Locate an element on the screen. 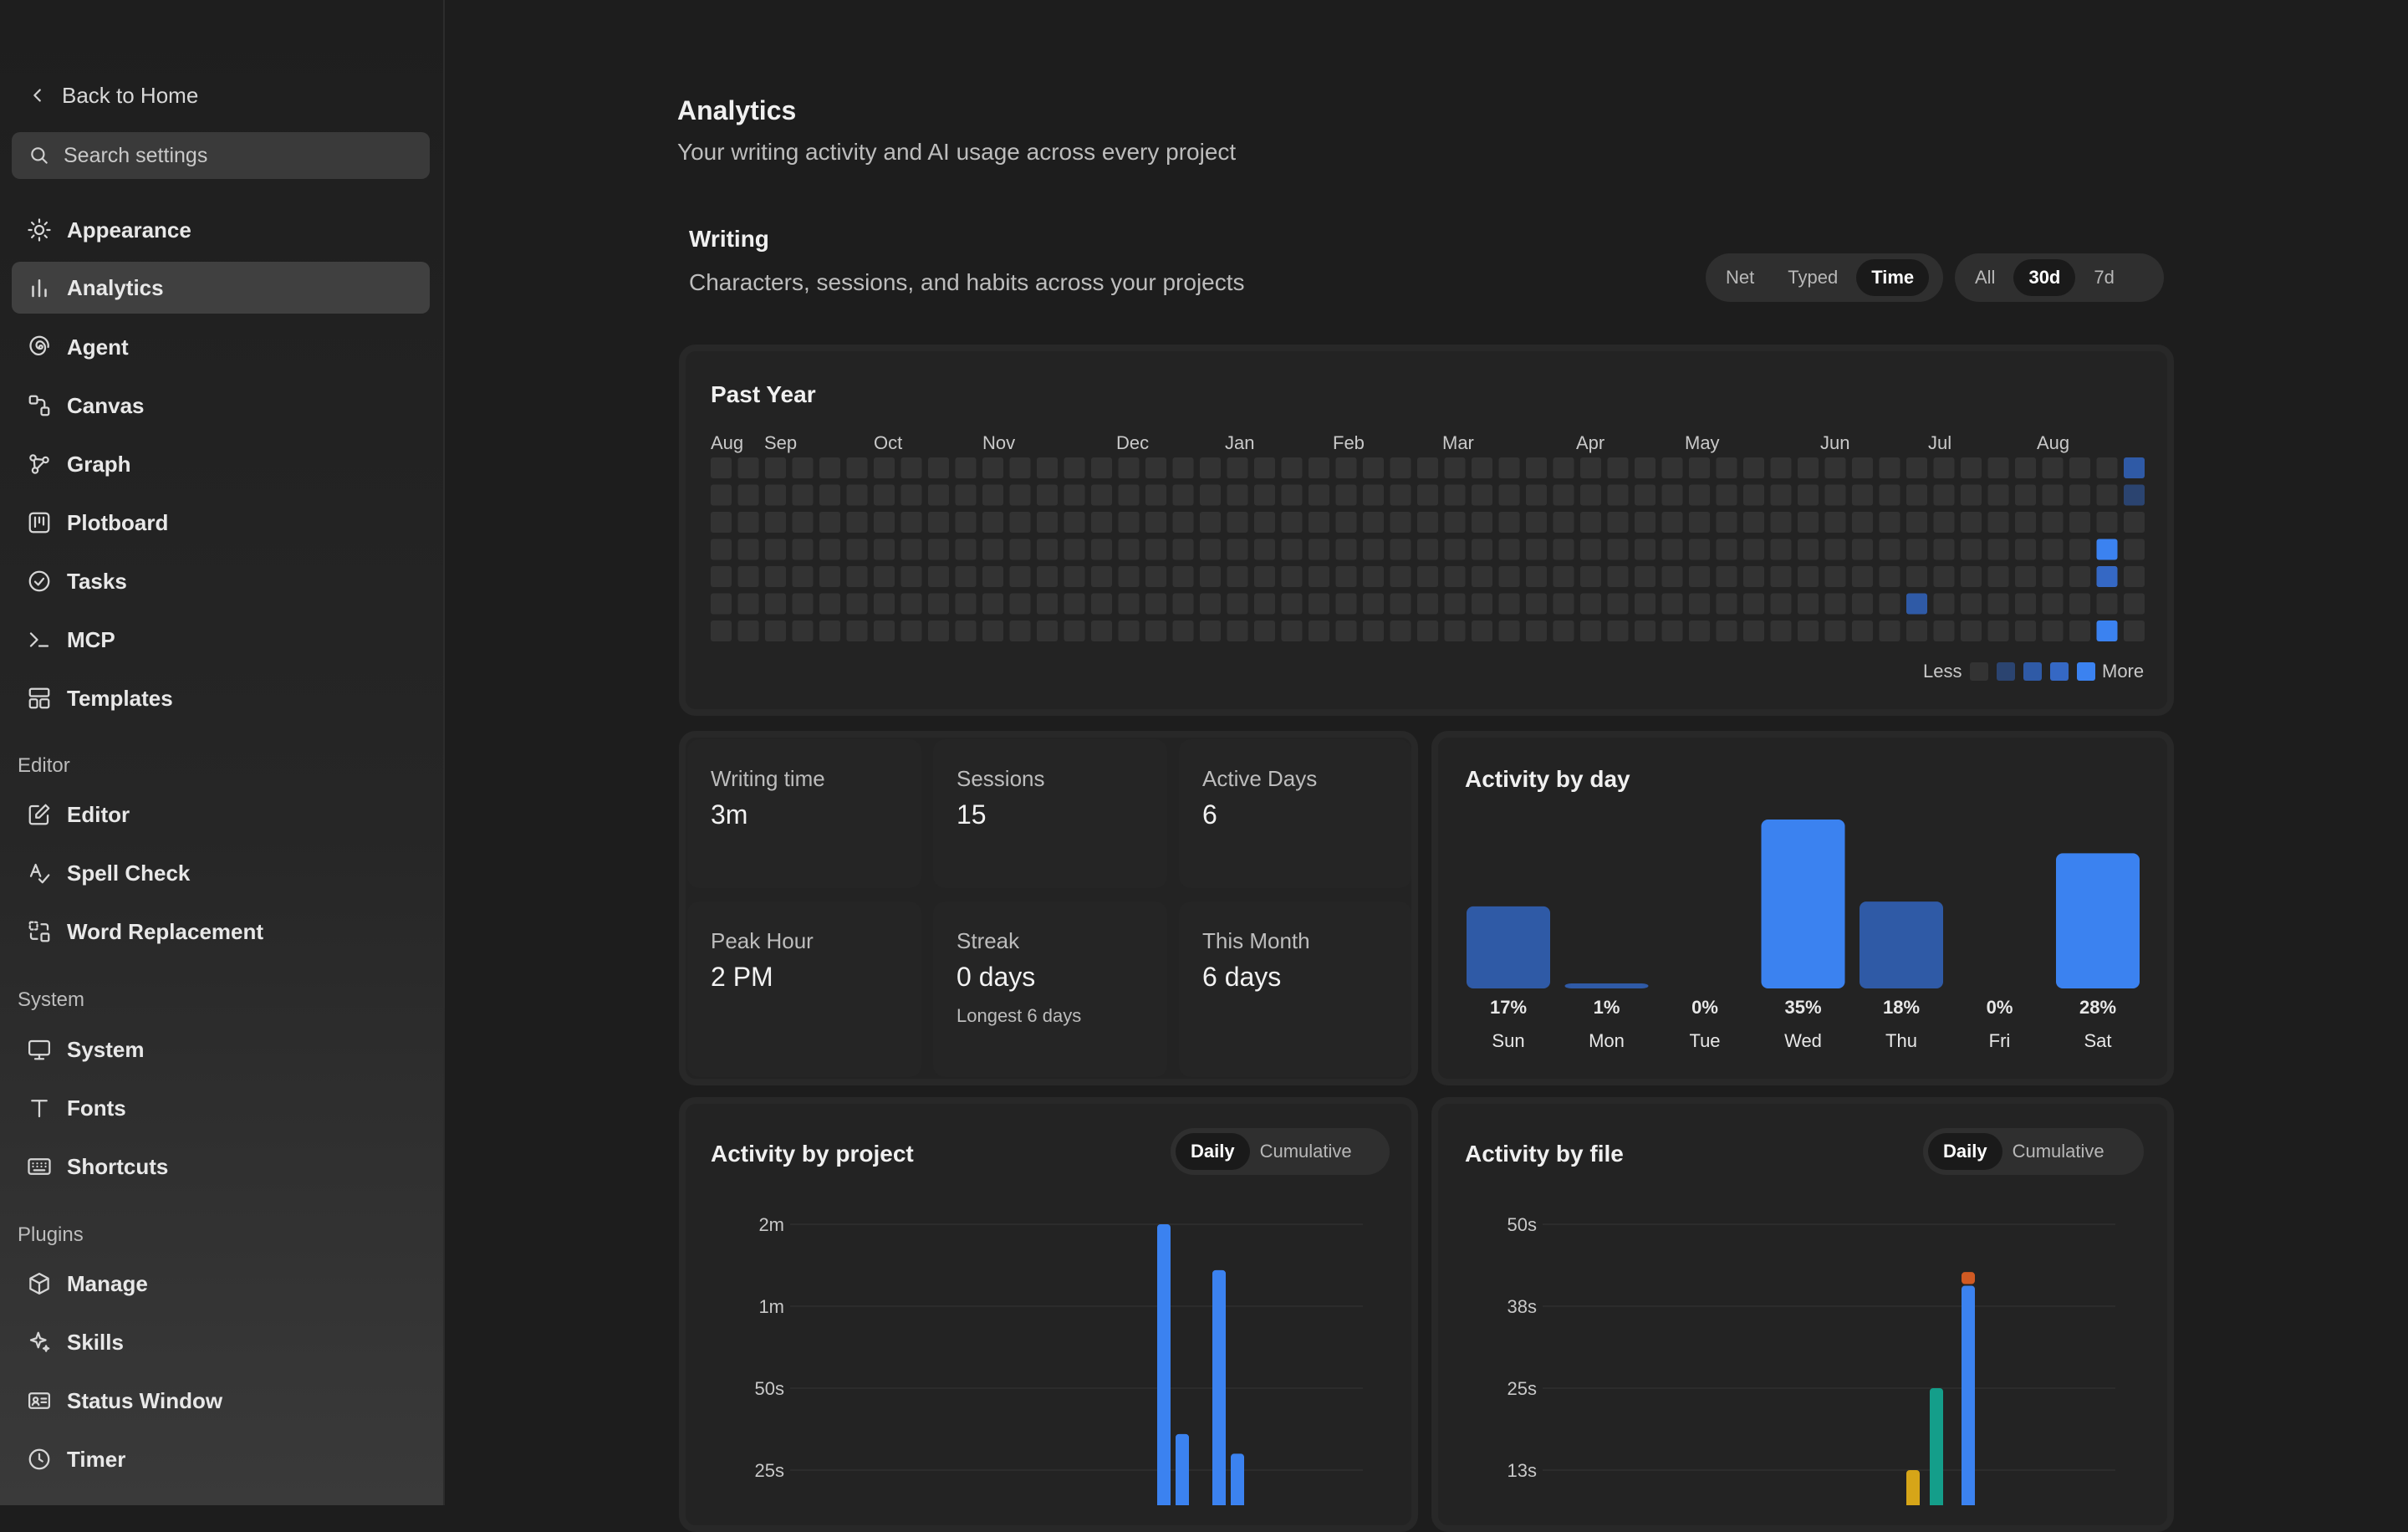  sidebar-item-templates: Templates is located at coordinates (221, 698).